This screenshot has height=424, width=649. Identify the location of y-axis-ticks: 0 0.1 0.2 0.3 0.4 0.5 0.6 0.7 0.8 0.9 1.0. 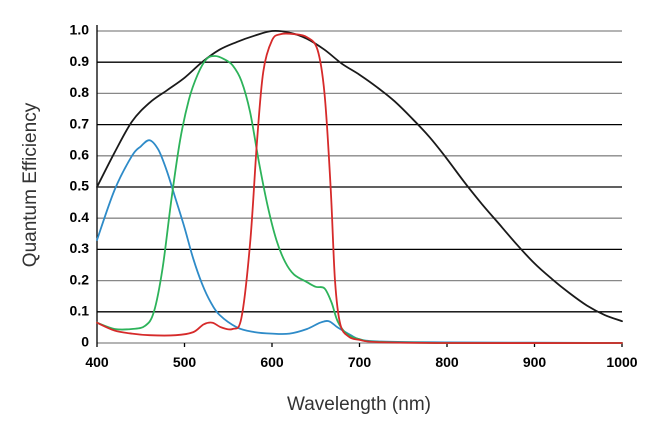
(80, 186).